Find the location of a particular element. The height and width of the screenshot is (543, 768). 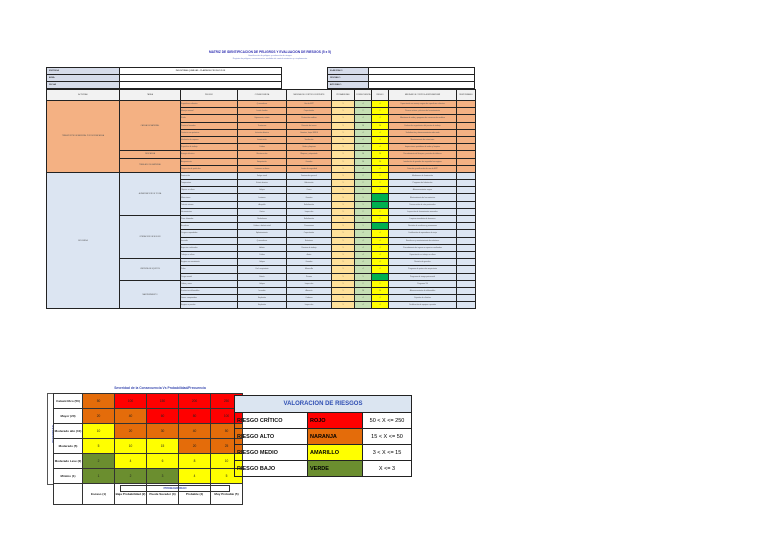

info-value-aprobado is located at coordinates (421, 85).